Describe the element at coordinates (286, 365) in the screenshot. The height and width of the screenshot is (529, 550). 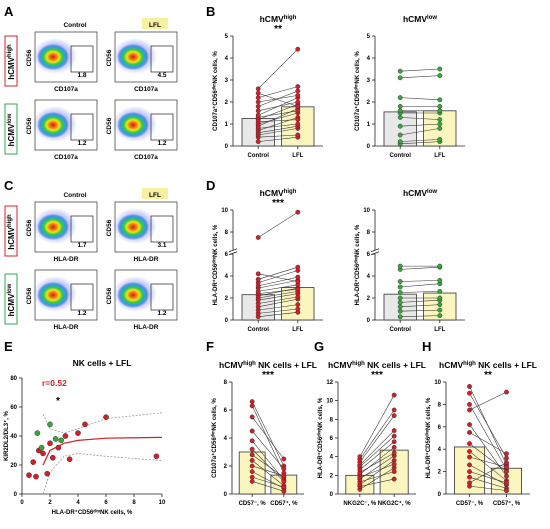
I see `panel-f-5-title-rest: NK cells + LFL` at that location.